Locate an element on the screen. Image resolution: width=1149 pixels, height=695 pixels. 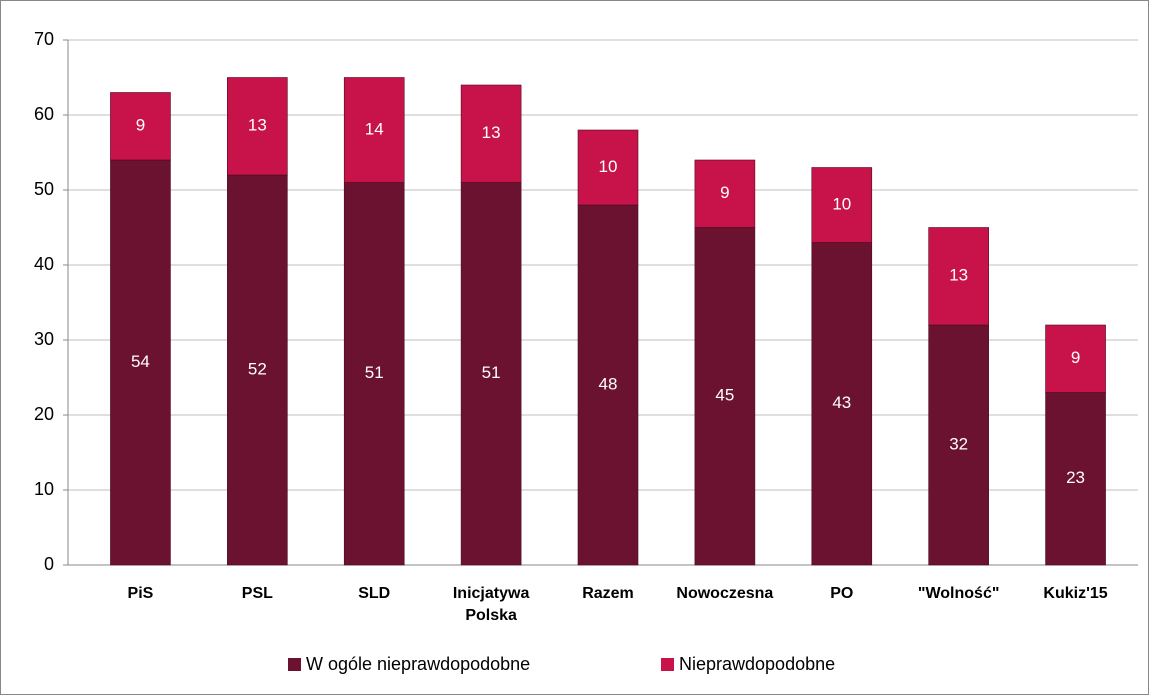
x-tick-label: PO is located at coordinates (842, 593).